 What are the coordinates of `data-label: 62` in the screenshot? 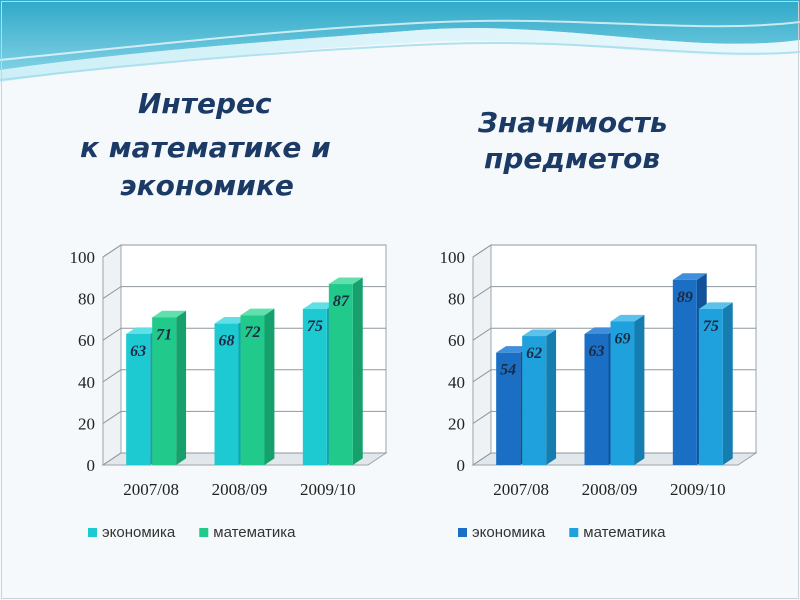 It's located at (534, 353).